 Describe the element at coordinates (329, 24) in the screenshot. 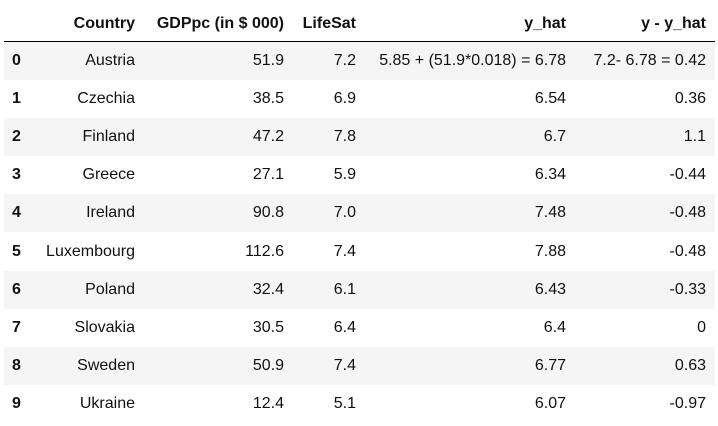

I see `column-header-lifesat: LifeSat` at that location.